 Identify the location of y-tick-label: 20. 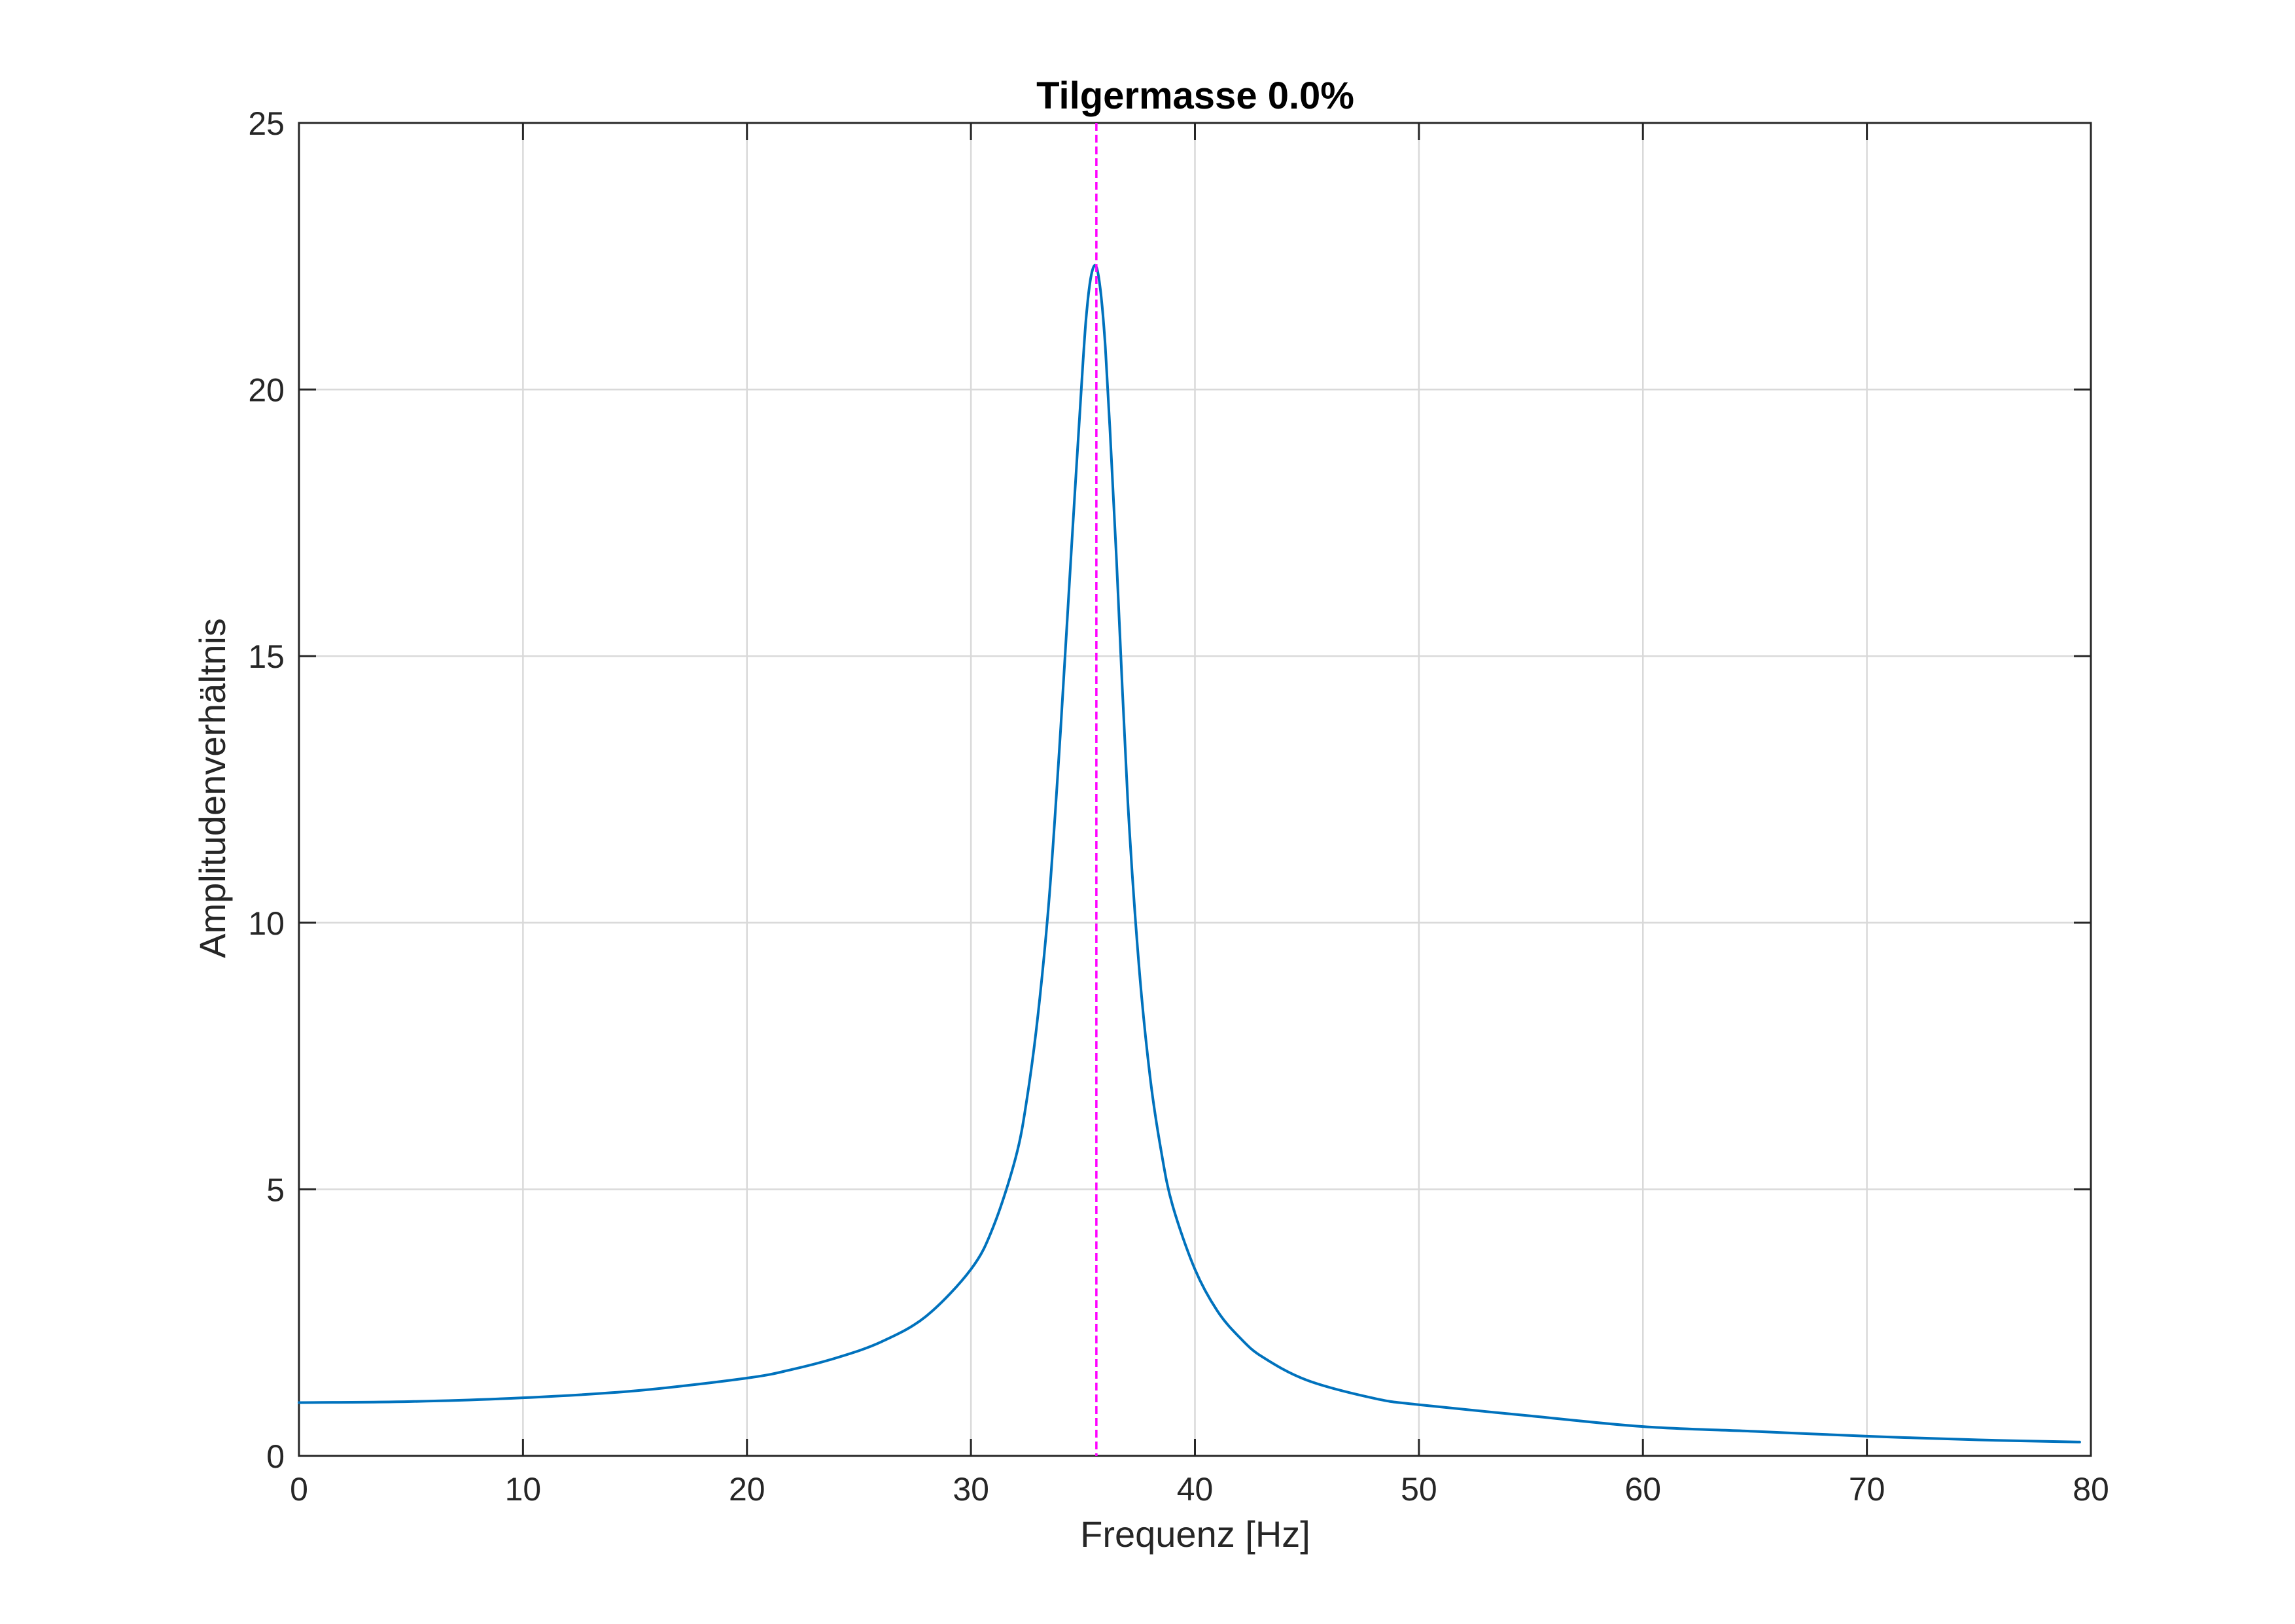
(266, 390).